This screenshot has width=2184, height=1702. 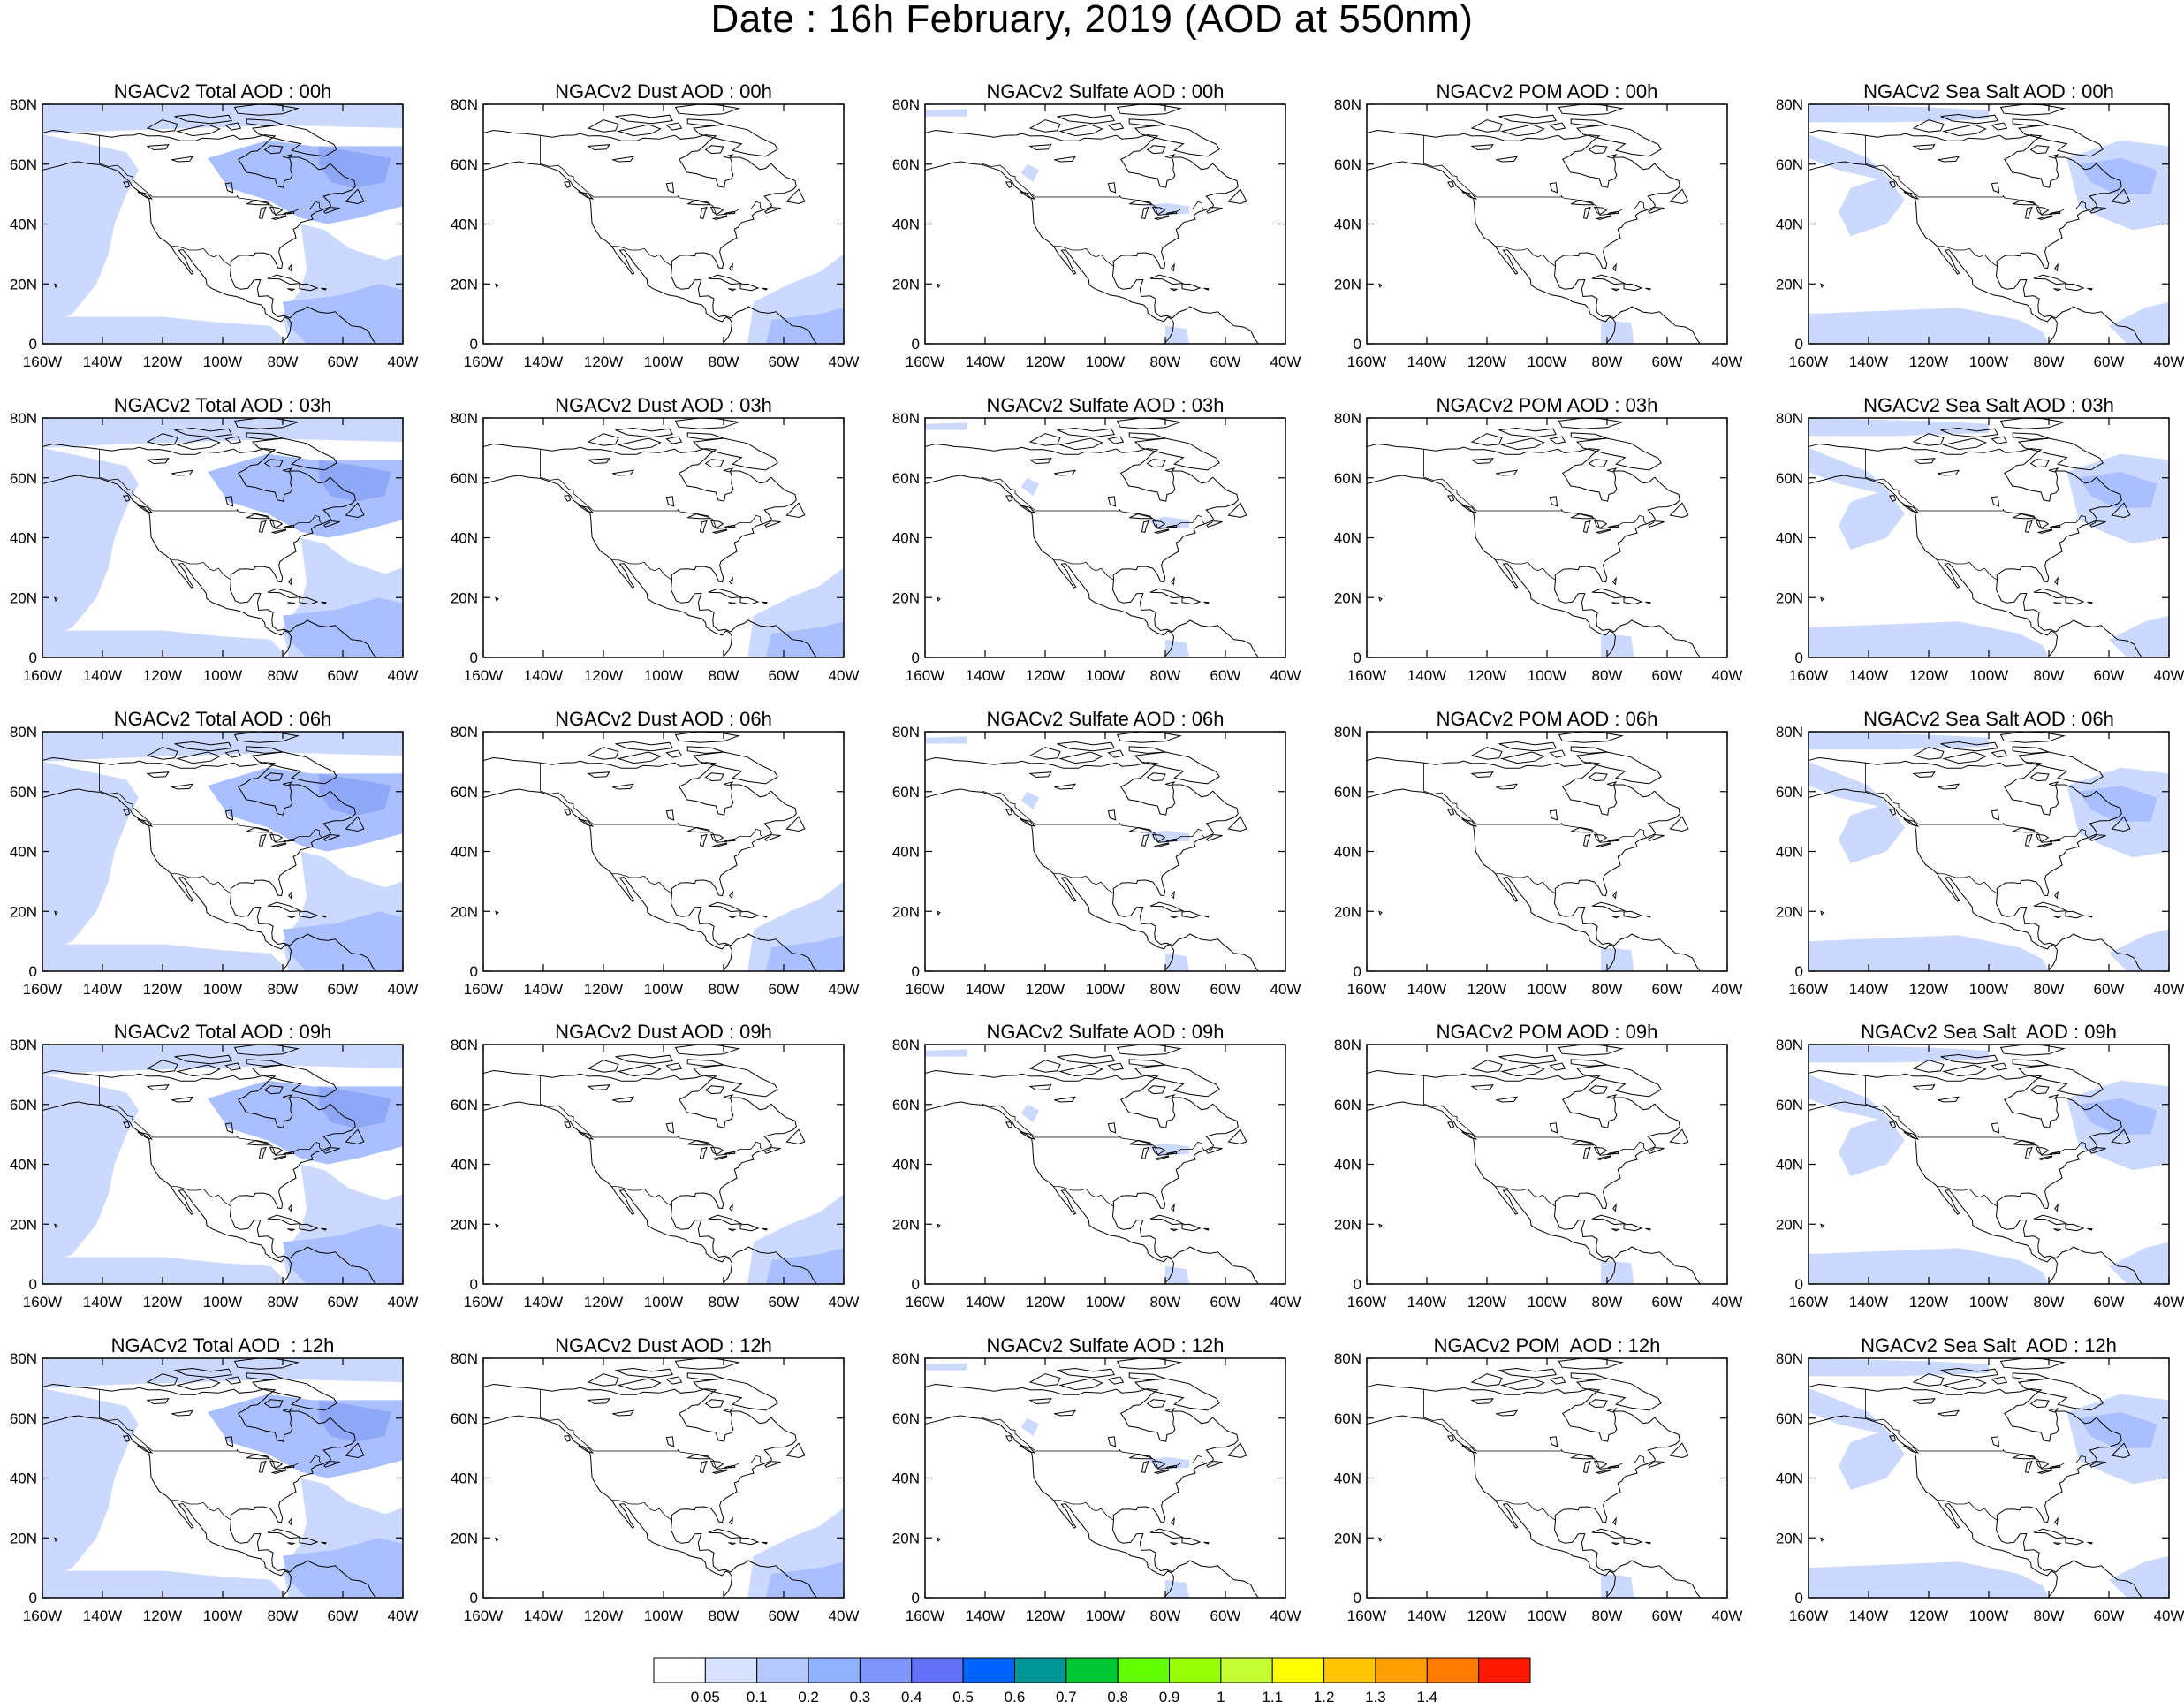 What do you see at coordinates (2169, 1615) in the screenshot?
I see `lon-tick-label: 40W` at bounding box center [2169, 1615].